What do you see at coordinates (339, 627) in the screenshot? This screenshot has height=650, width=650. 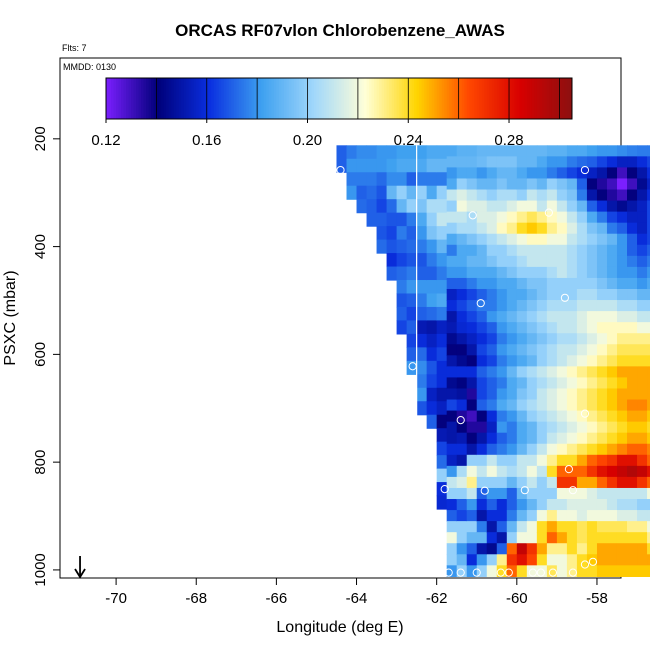 I see `x-axis-label: Longitude (deg E)` at bounding box center [339, 627].